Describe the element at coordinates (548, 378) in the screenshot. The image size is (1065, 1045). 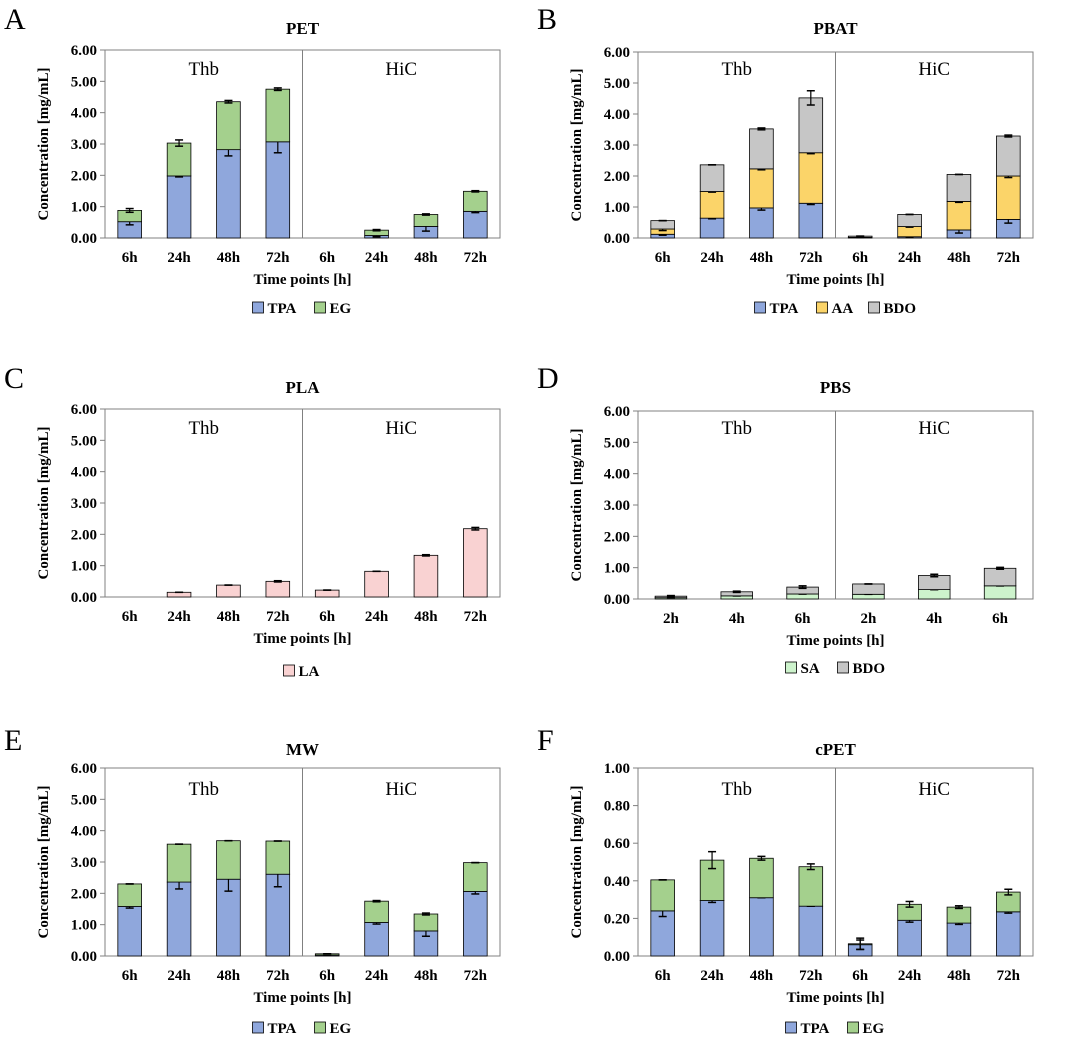
I see `panel-letter: D` at that location.